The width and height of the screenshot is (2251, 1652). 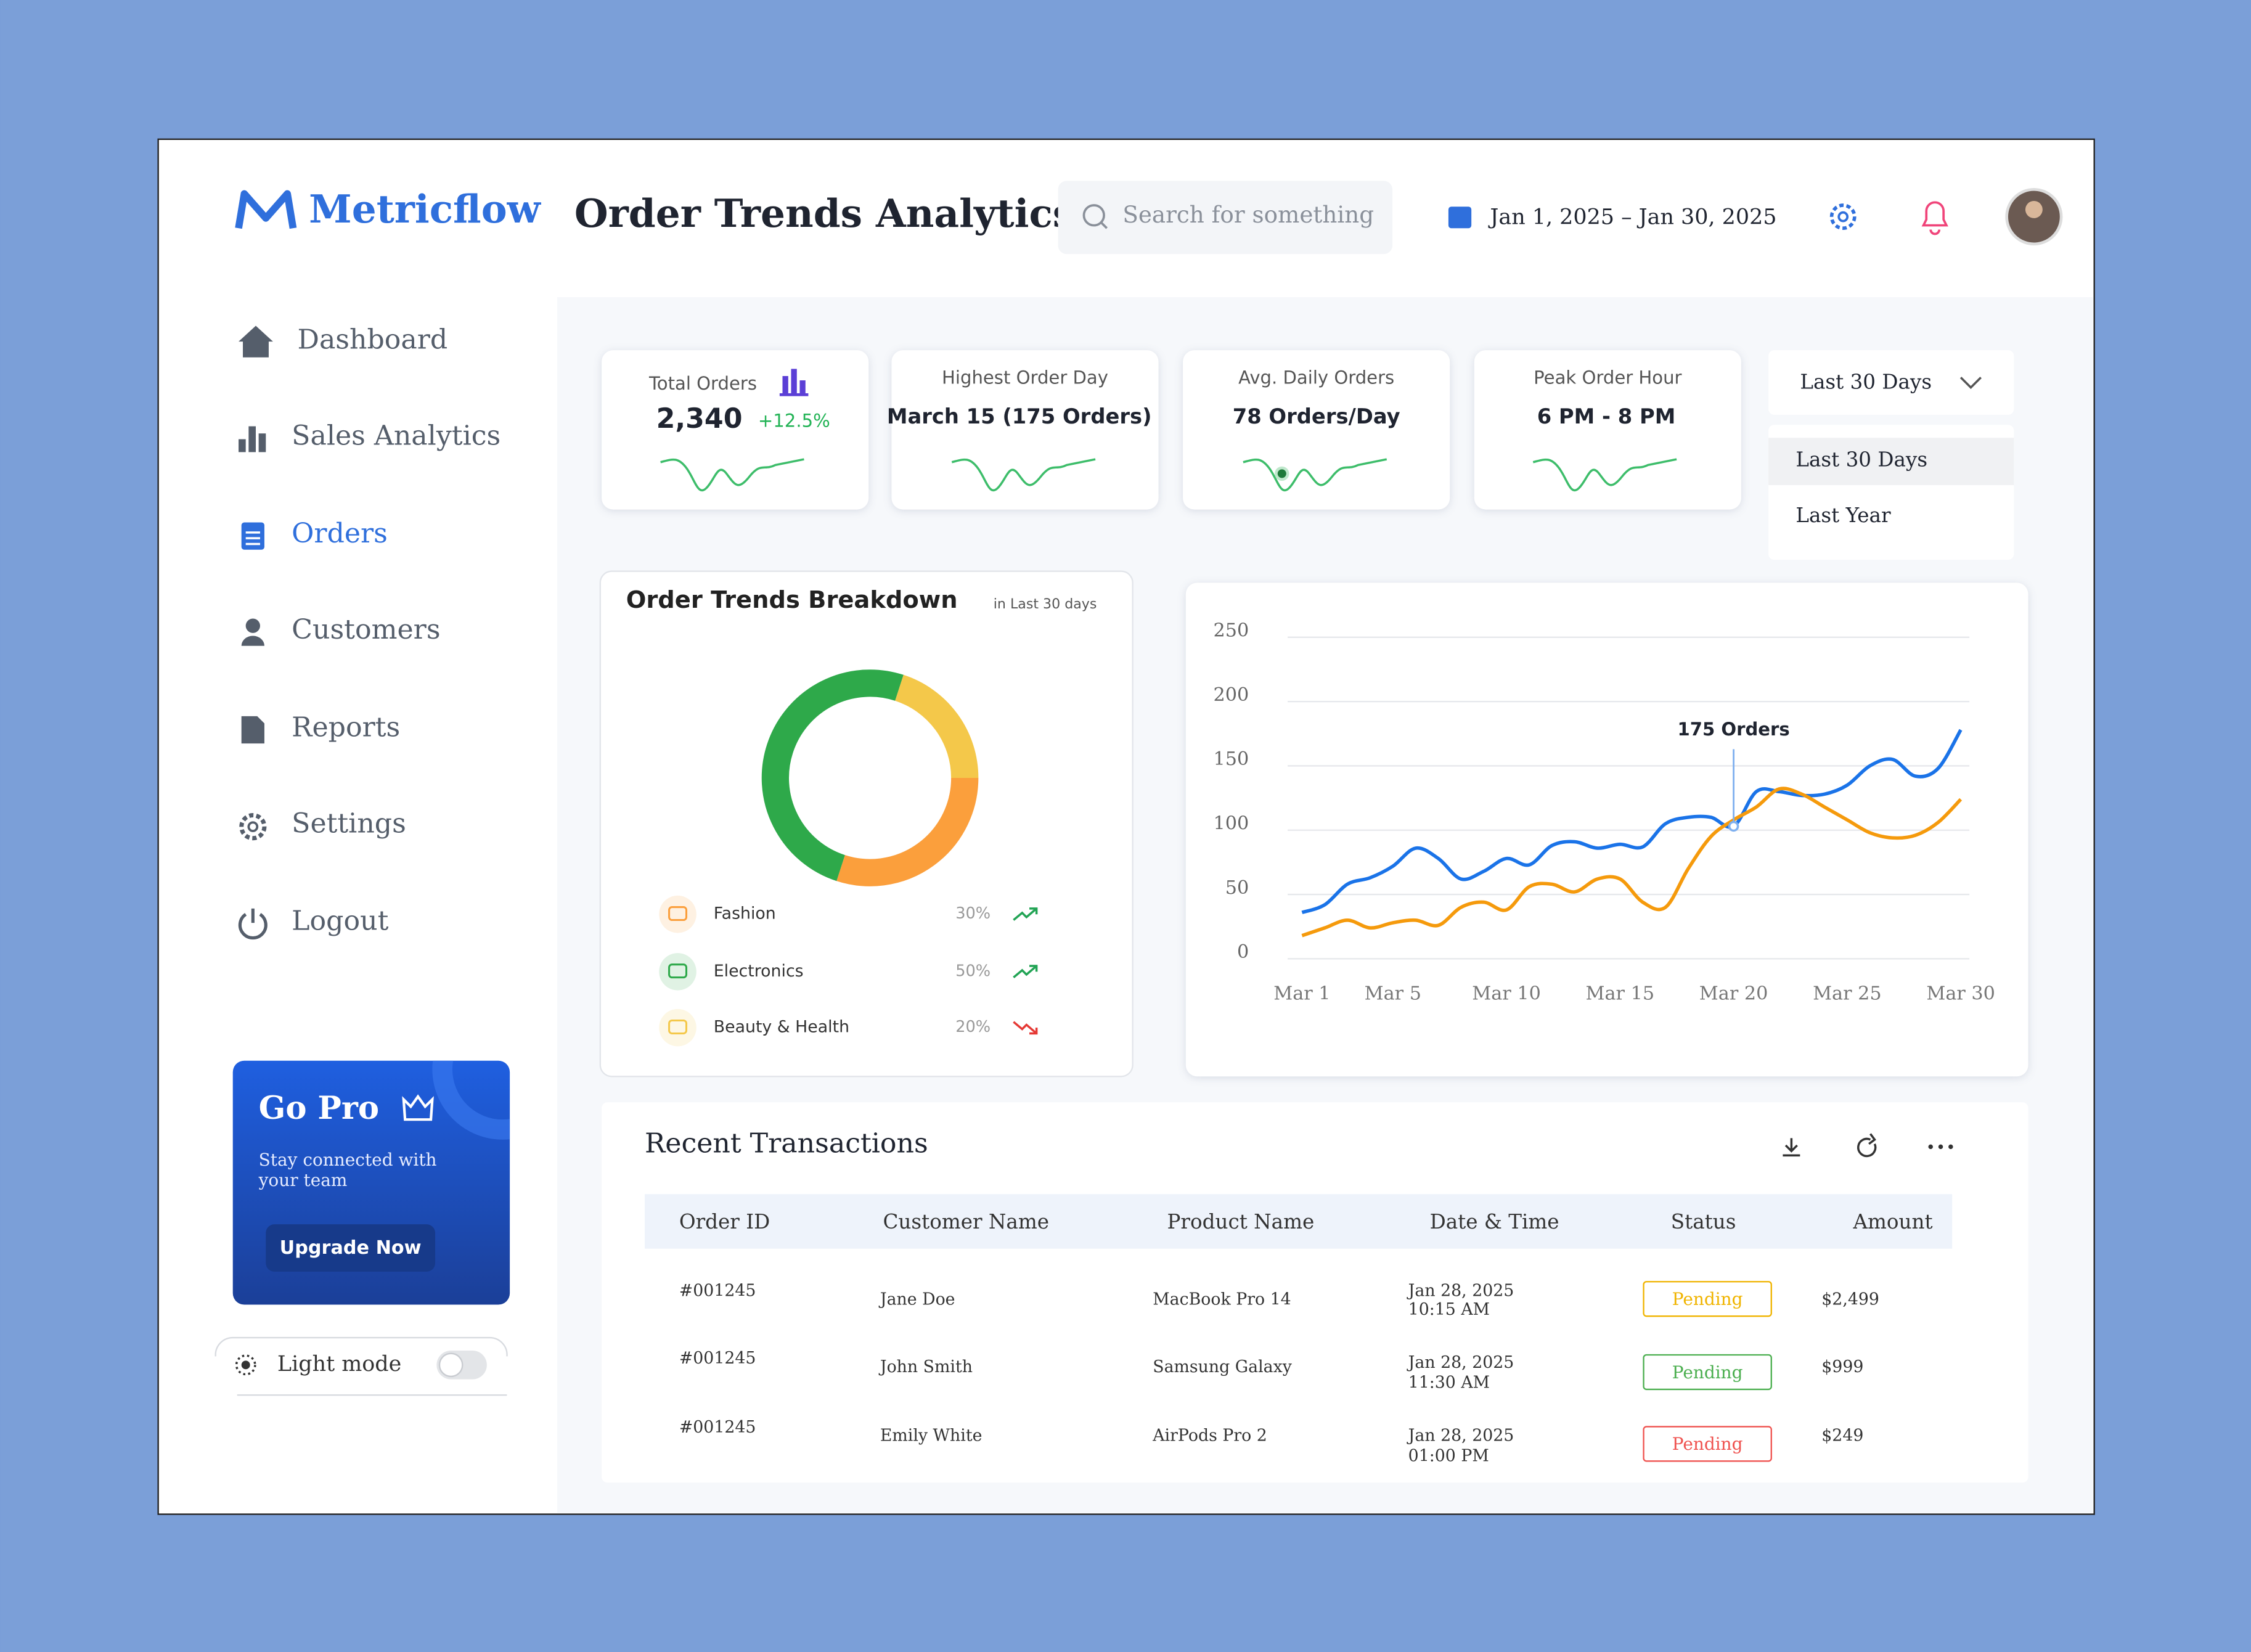 I want to click on page-title: Order Trends Analytics, so click(x=824, y=213).